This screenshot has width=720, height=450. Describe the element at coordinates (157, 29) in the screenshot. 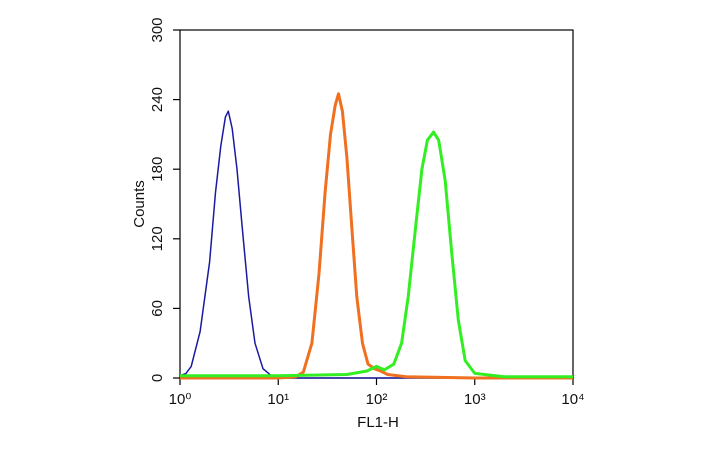

I see `y-tick-label: 300` at that location.